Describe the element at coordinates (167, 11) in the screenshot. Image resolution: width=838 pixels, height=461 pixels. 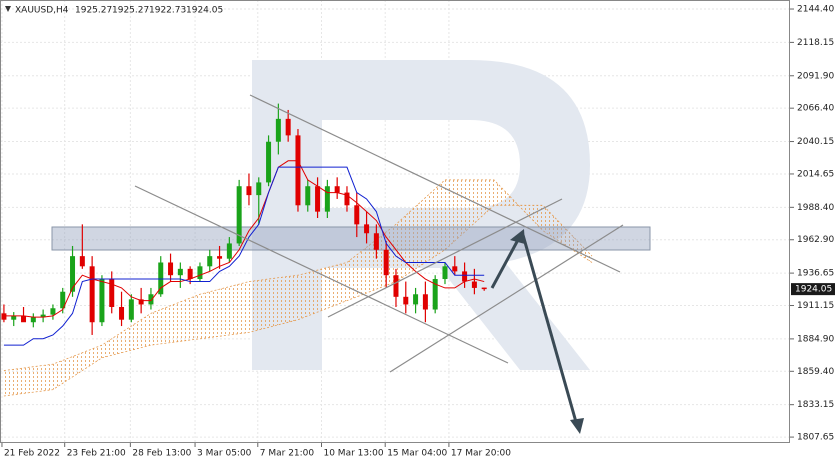
I see `header-value: 1922.73` at that location.